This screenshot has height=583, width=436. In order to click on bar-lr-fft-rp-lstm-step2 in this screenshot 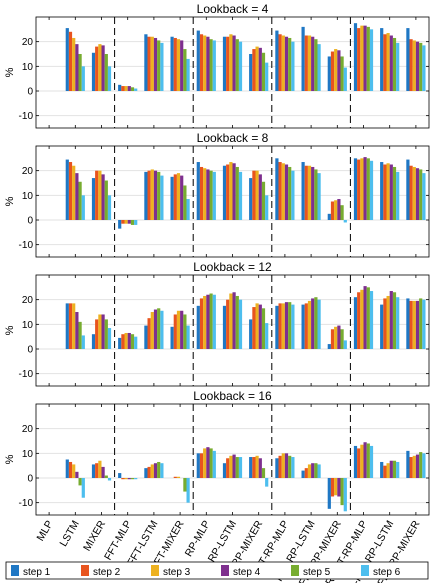, I will do `click(385, 192)`.